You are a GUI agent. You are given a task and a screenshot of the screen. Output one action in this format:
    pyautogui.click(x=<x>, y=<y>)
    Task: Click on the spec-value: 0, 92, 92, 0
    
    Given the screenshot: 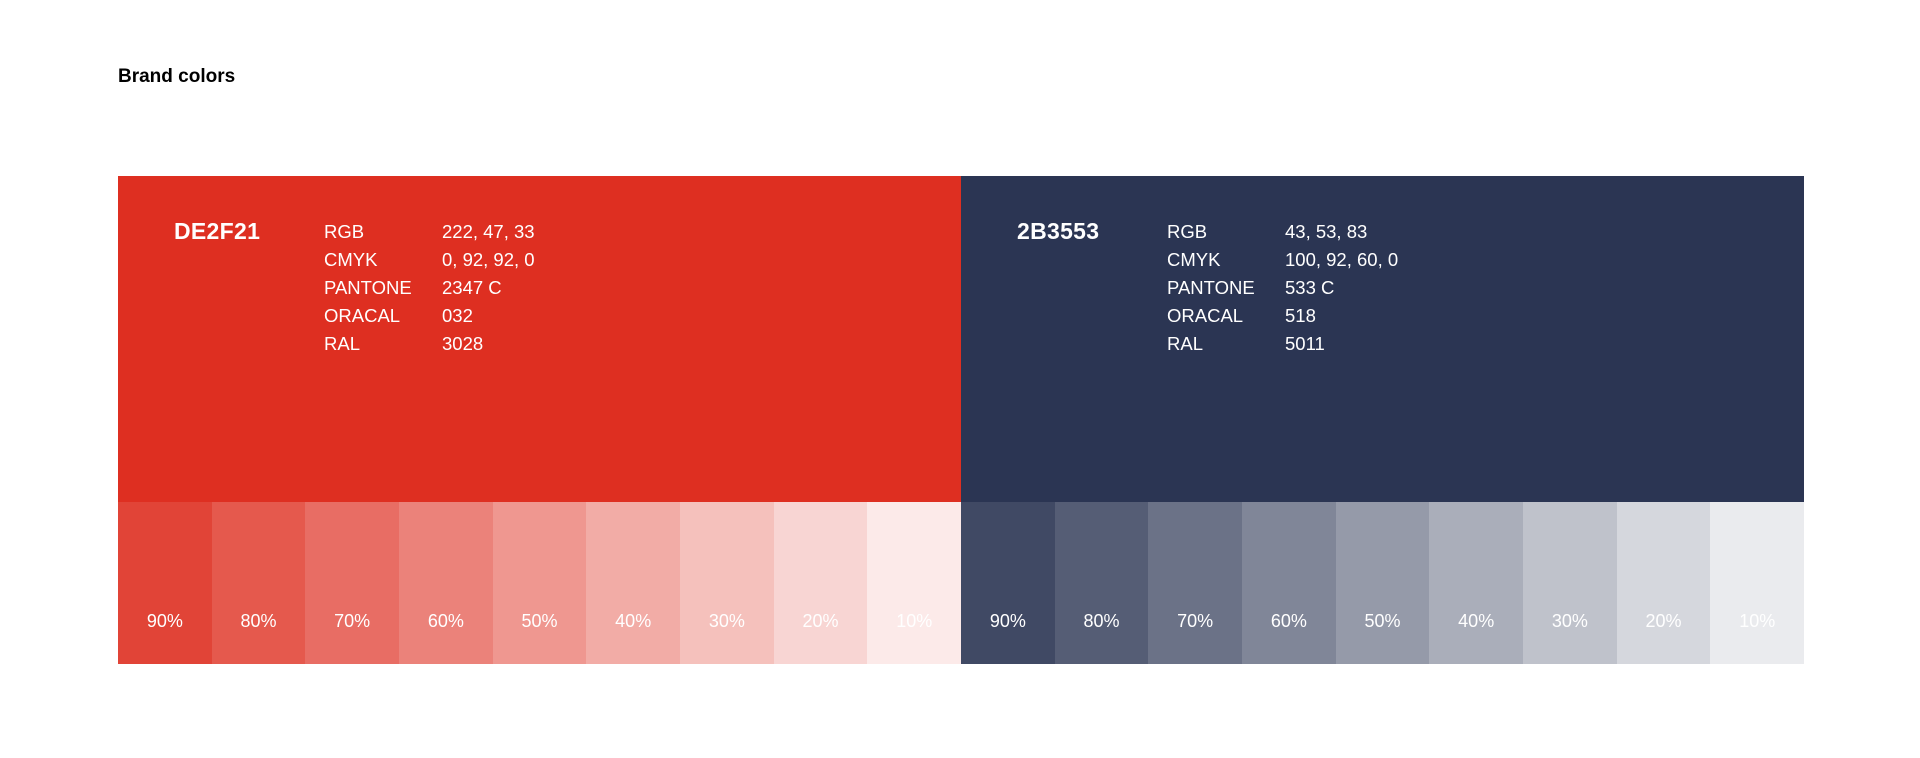 What is the action you would take?
    pyautogui.click(x=488, y=259)
    